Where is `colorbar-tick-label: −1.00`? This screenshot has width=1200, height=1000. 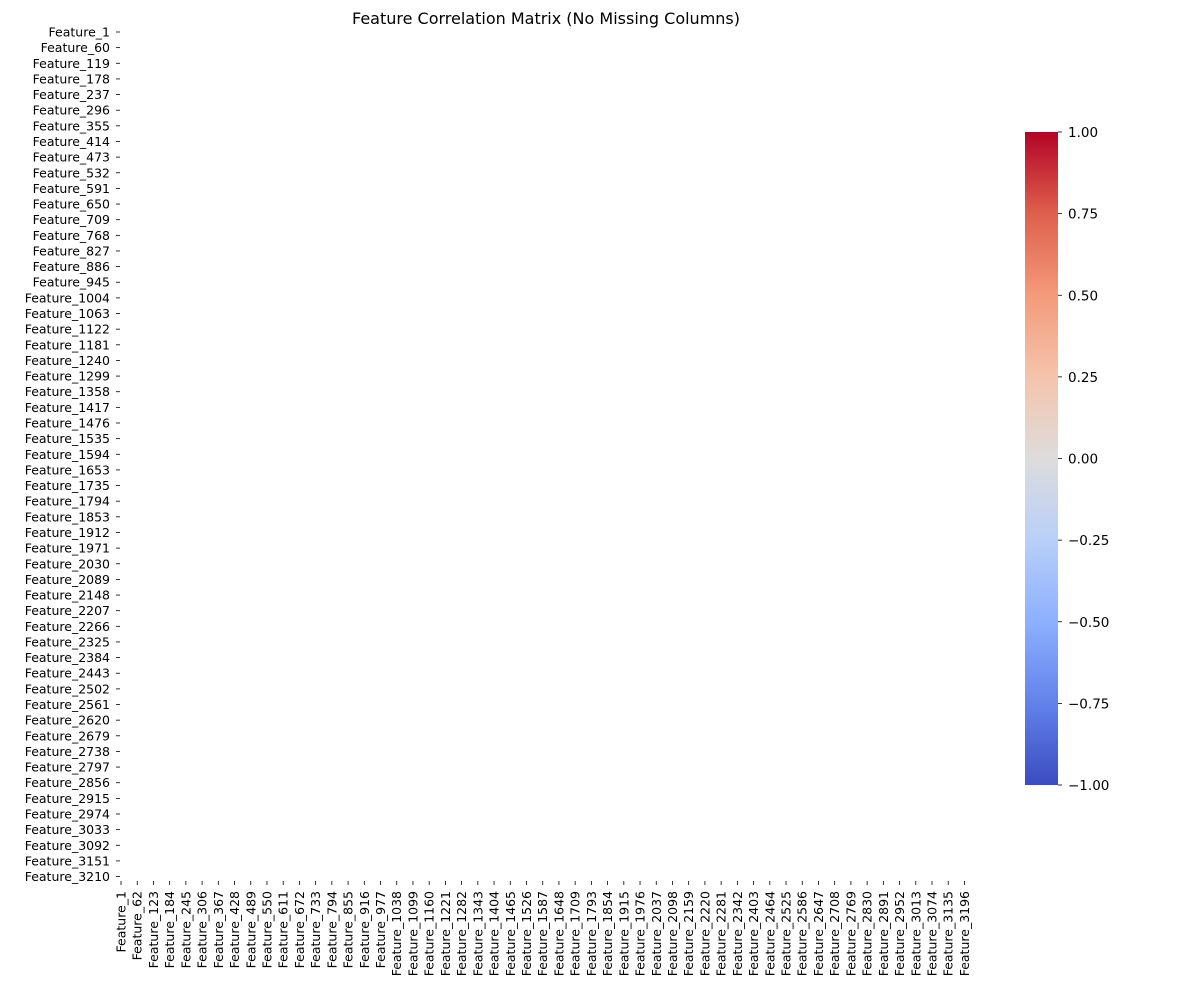 colorbar-tick-label: −1.00 is located at coordinates (1088, 786).